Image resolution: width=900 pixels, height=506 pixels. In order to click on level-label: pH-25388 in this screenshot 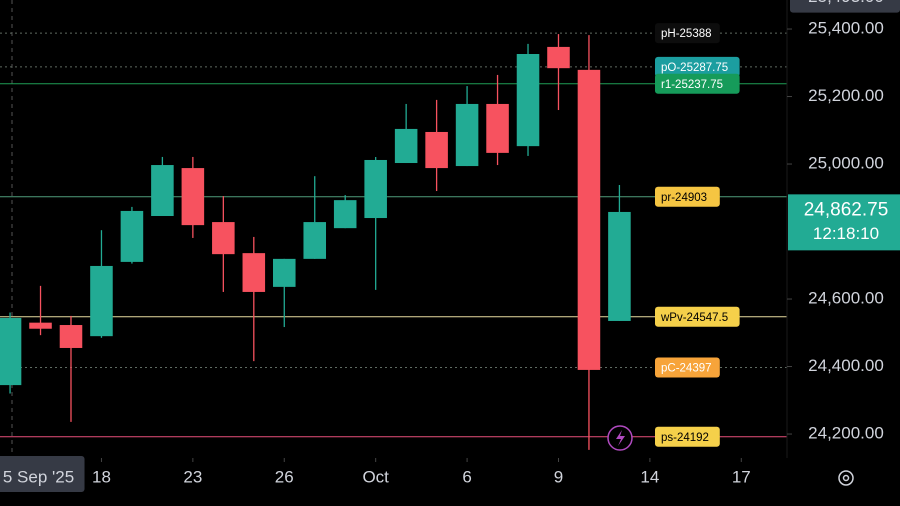, I will do `click(686, 34)`.